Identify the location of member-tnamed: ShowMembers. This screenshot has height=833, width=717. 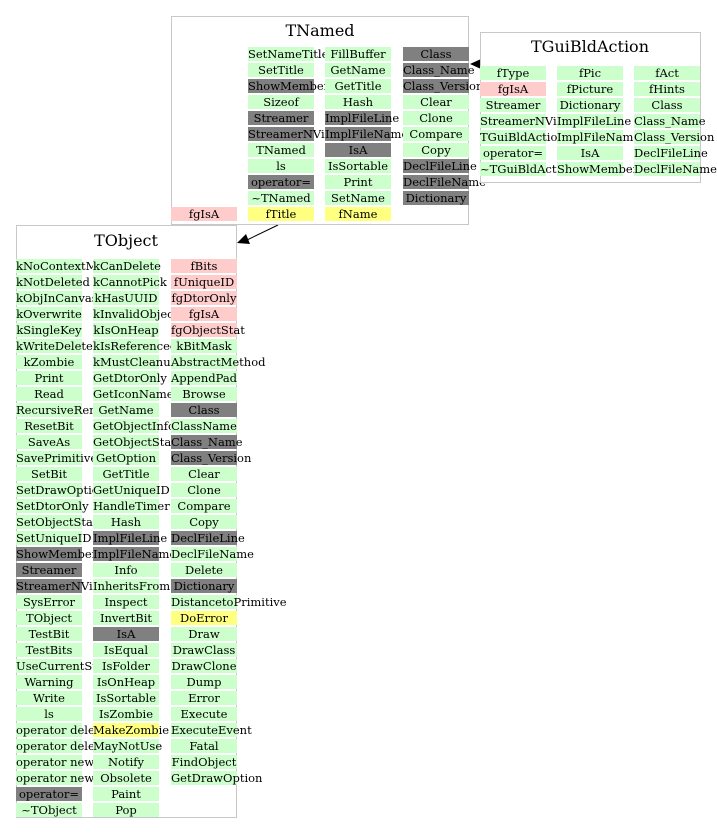
(292, 86).